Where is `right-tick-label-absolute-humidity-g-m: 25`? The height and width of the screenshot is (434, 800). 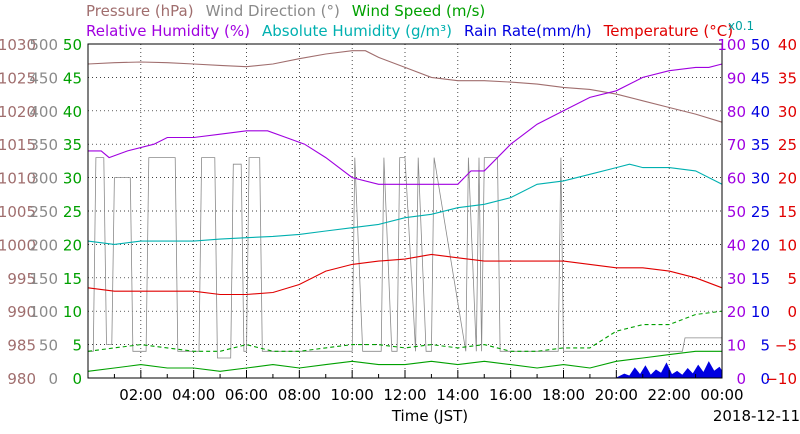 right-tick-label-absolute-humidity-g-m: 25 is located at coordinates (760, 212).